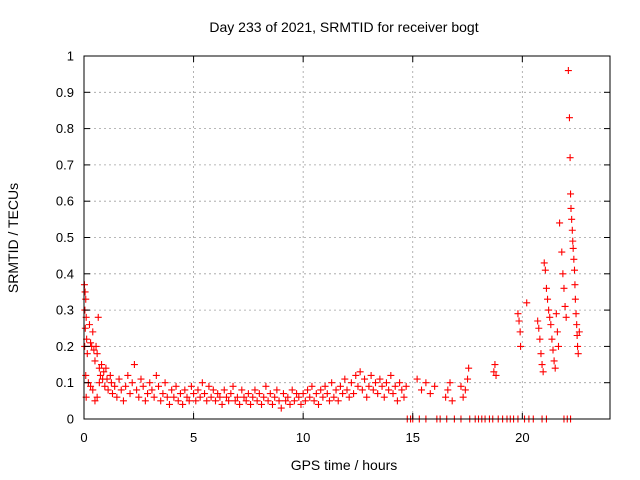 Image resolution: width=640 pixels, height=480 pixels. Describe the element at coordinates (65, 310) in the screenshot. I see `y-tick-label: 0.3` at that location.